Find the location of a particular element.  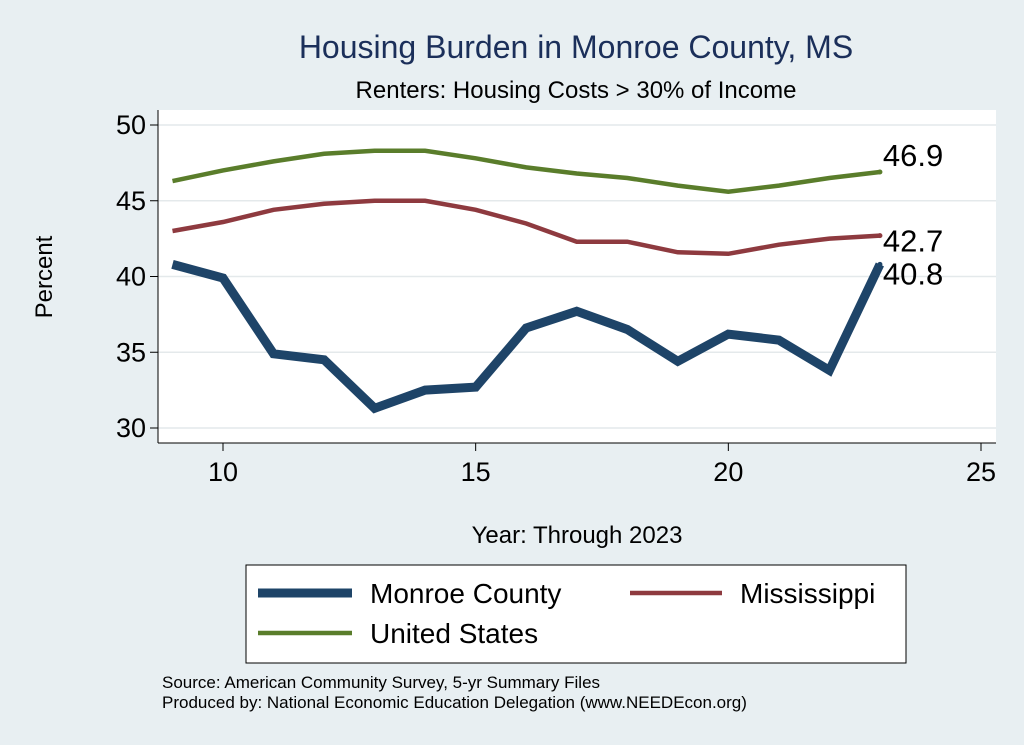

y-axis-label: Percent is located at coordinates (44, 276).